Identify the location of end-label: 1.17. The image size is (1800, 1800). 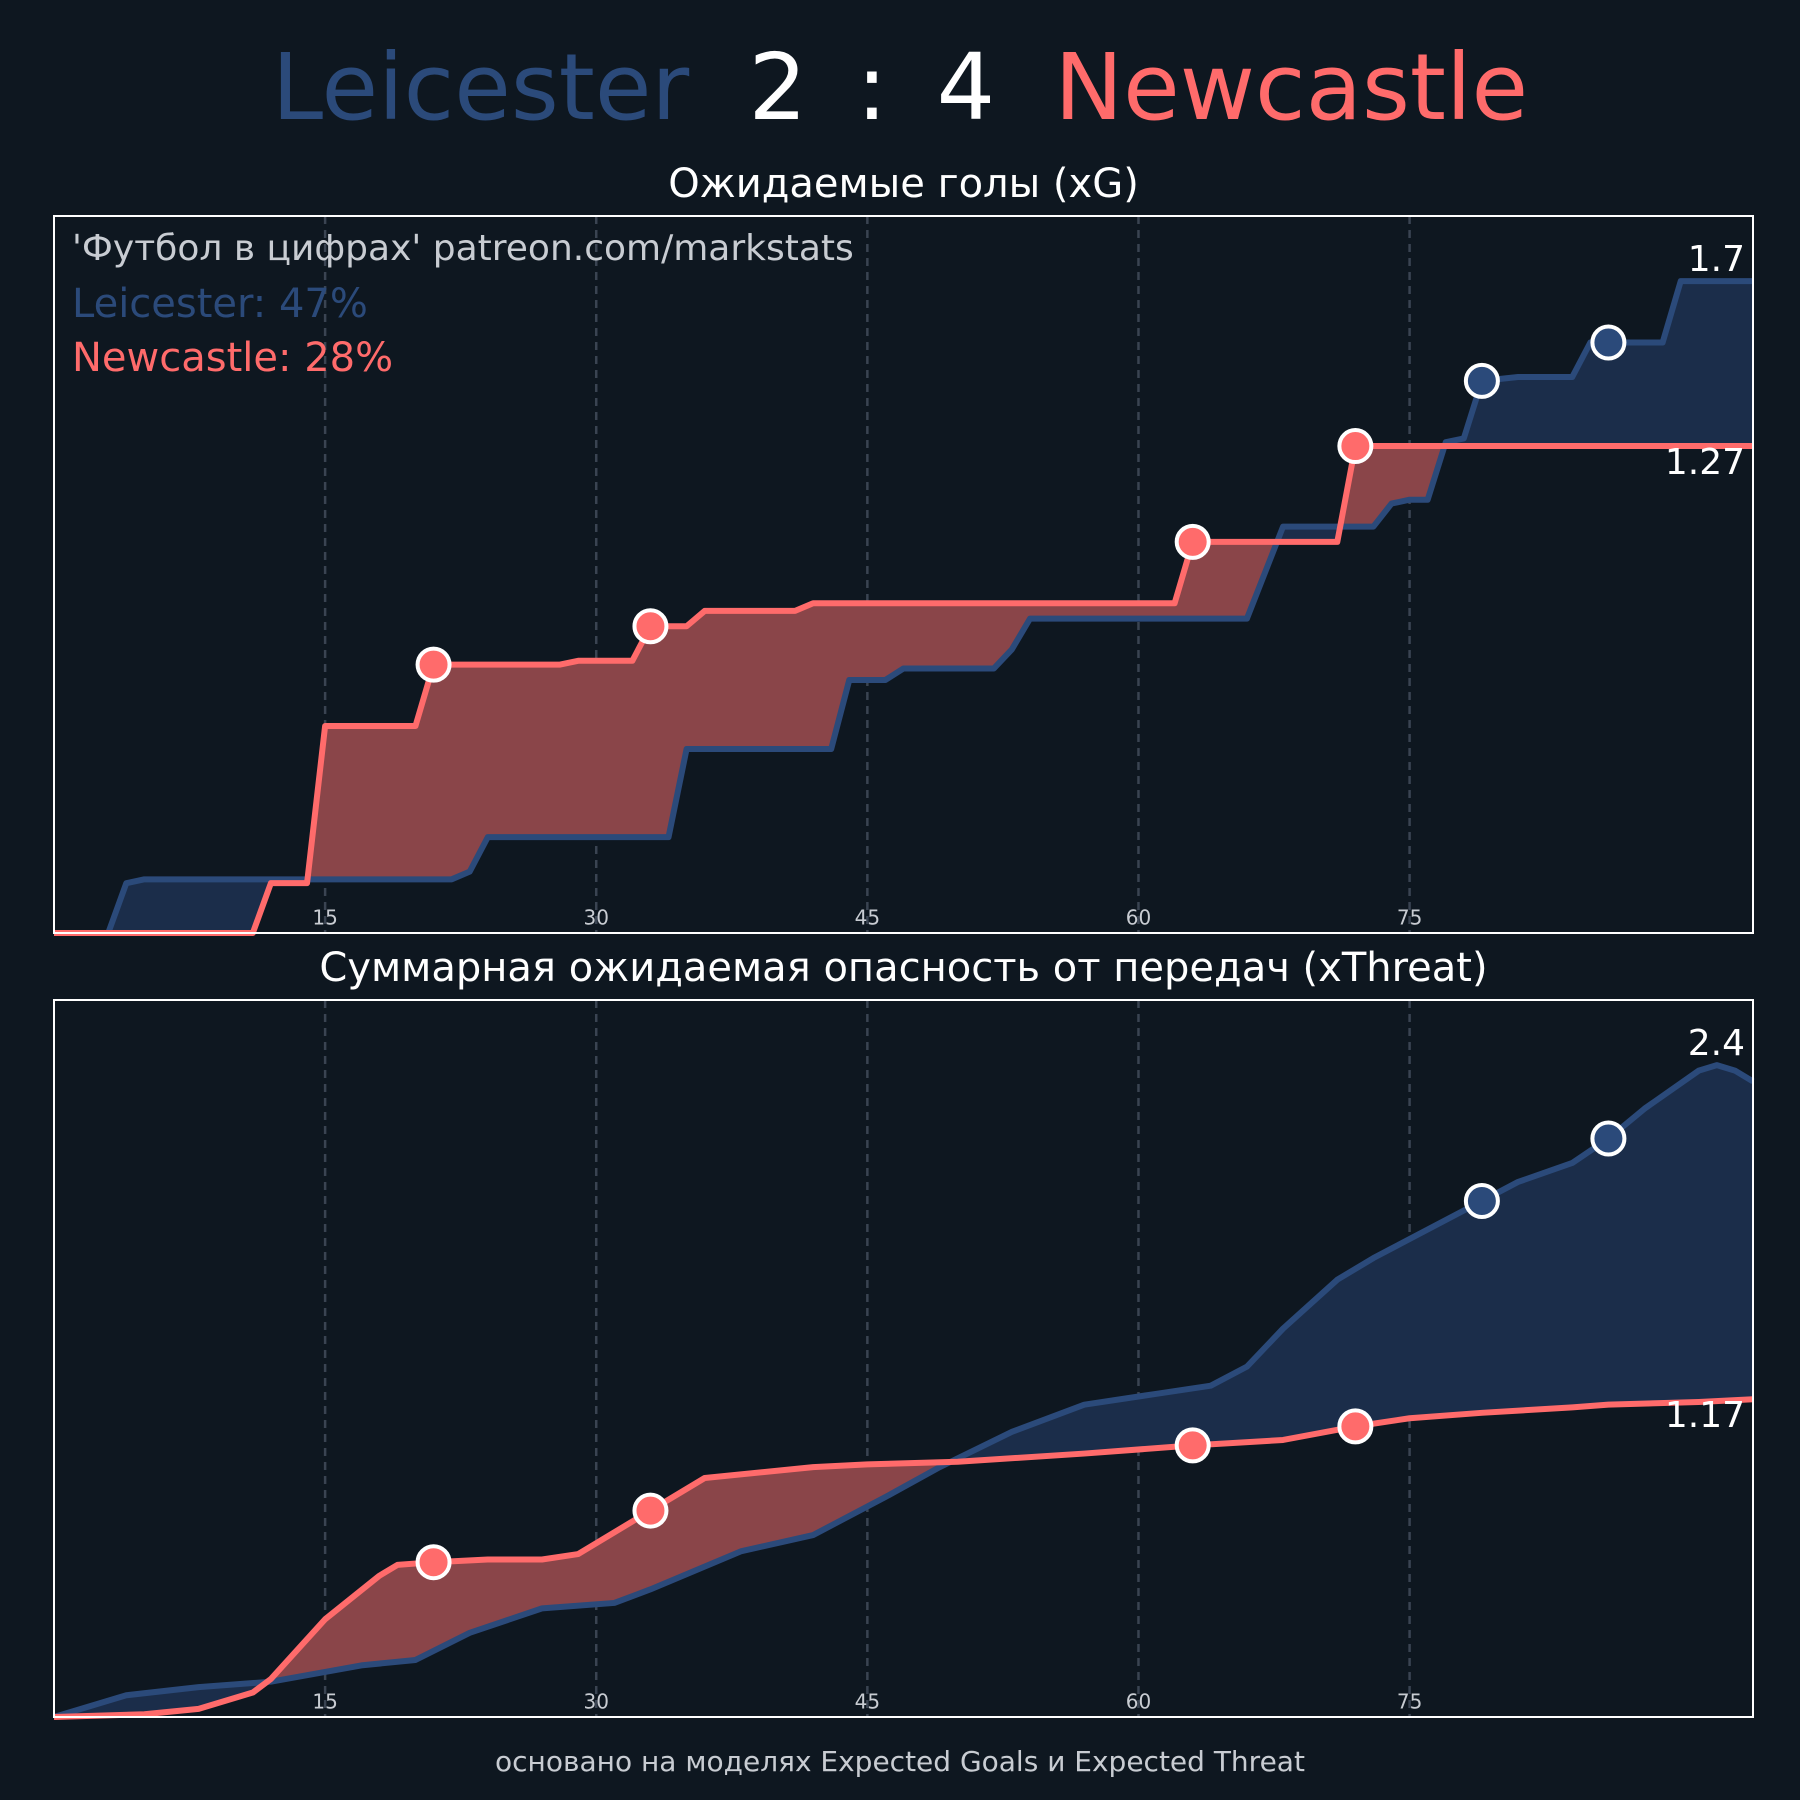
(1705, 1415).